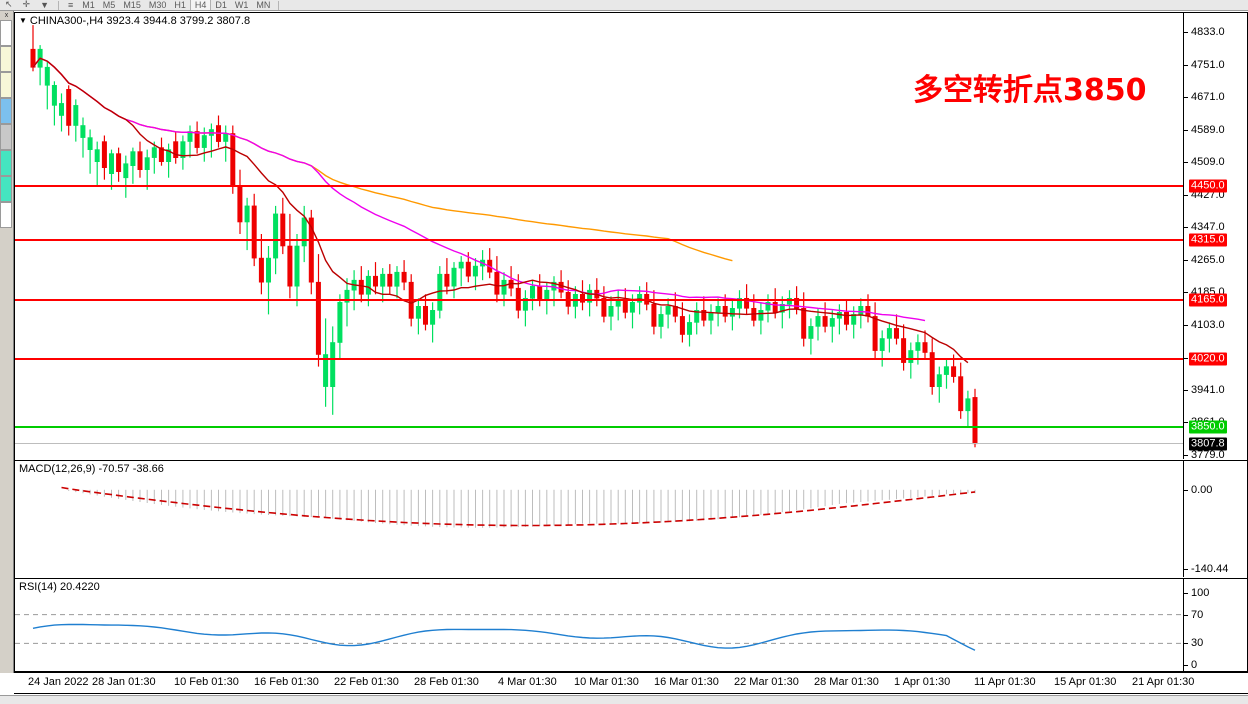 This screenshot has width=1248, height=704. What do you see at coordinates (200, 5) in the screenshot?
I see `timeframe-button-h4: H4` at bounding box center [200, 5].